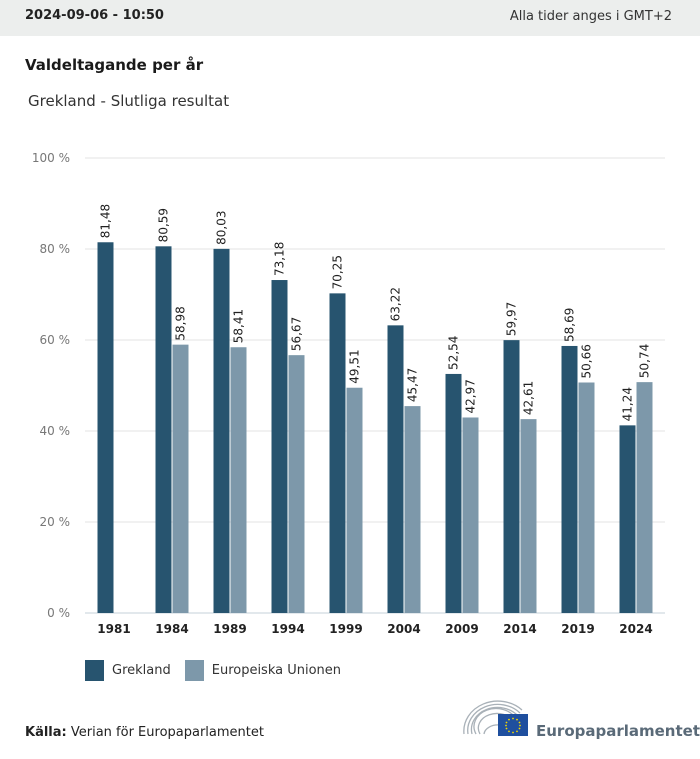 This screenshot has width=700, height=759. What do you see at coordinates (513, 725) in the screenshot?
I see `eu-flag-icon` at bounding box center [513, 725].